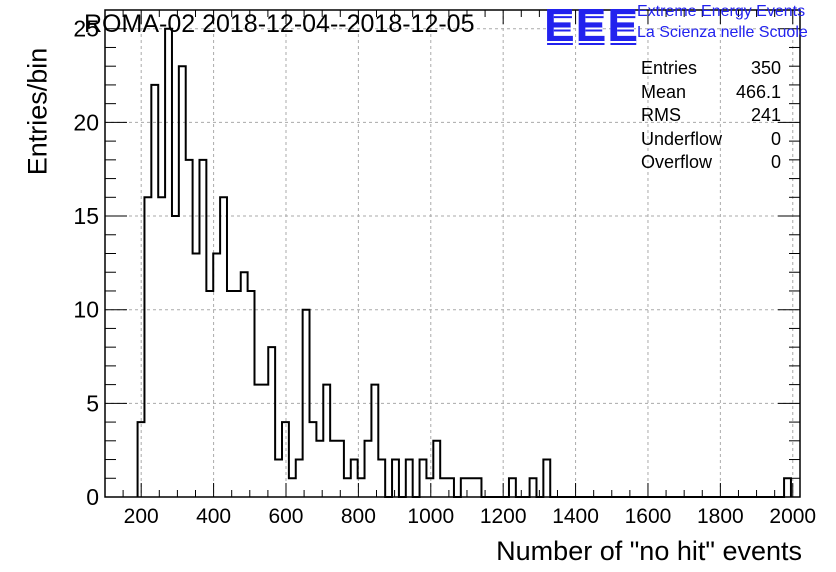  I want to click on y-tick-label: 0, so click(92, 497).